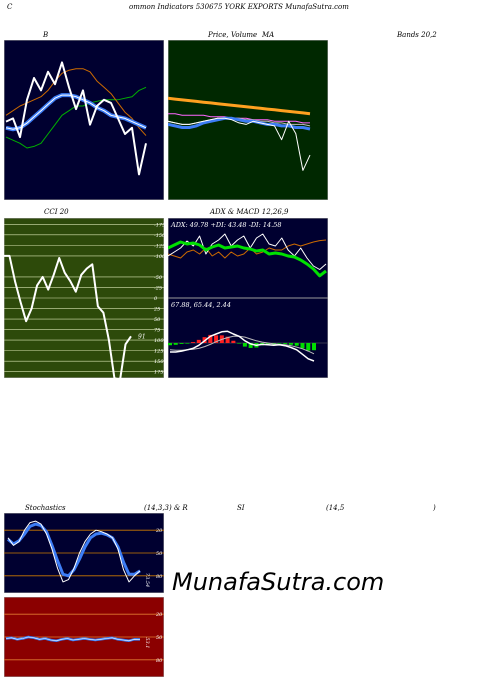  I want to click on cci-tick-label: -100, so click(159, 257).